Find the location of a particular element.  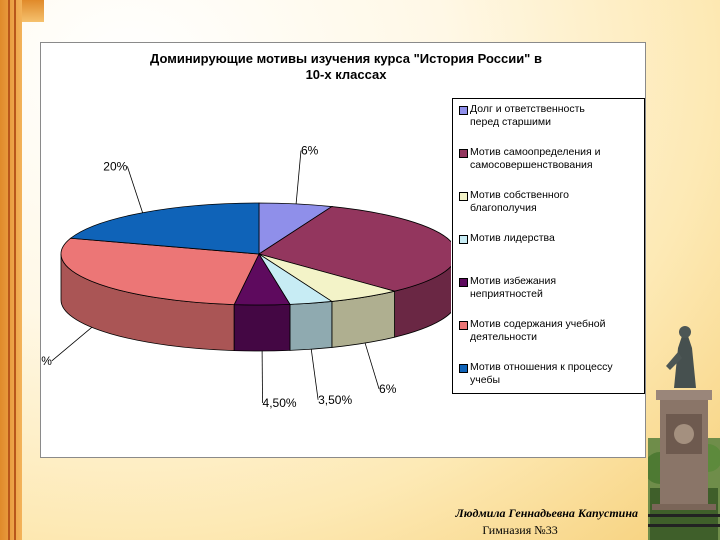

legend-label: Мотив отношения к процессу учебы is located at coordinates (556, 374).